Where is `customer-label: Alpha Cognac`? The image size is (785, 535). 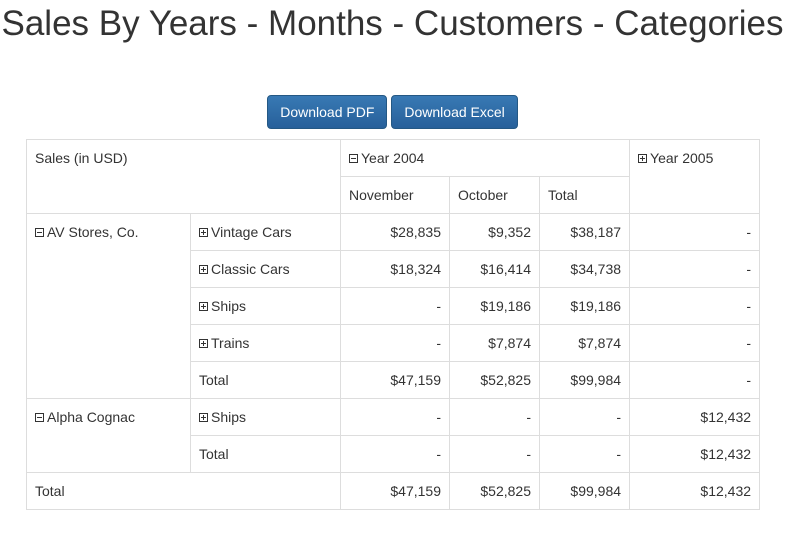
customer-label: Alpha Cognac is located at coordinates (91, 417).